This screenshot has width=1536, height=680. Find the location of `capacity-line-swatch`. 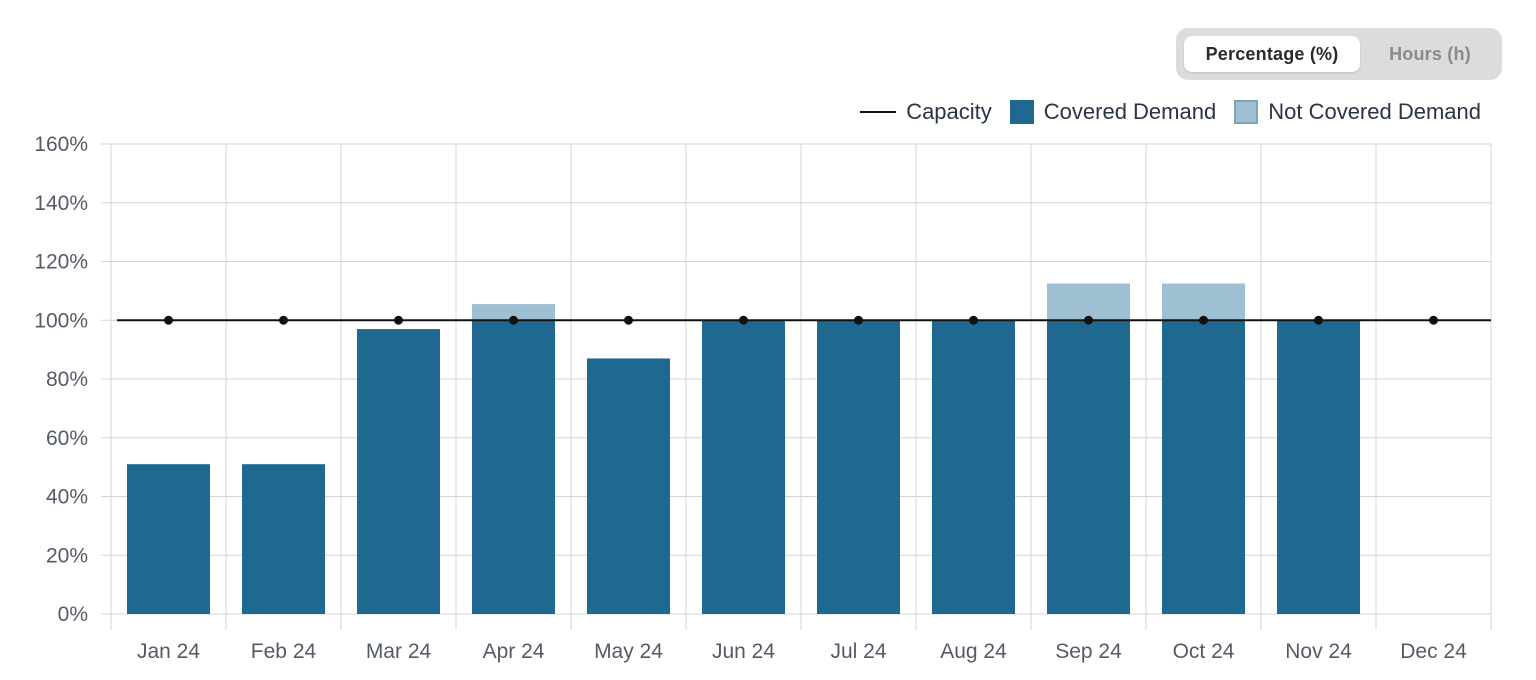

capacity-line-swatch is located at coordinates (878, 112).